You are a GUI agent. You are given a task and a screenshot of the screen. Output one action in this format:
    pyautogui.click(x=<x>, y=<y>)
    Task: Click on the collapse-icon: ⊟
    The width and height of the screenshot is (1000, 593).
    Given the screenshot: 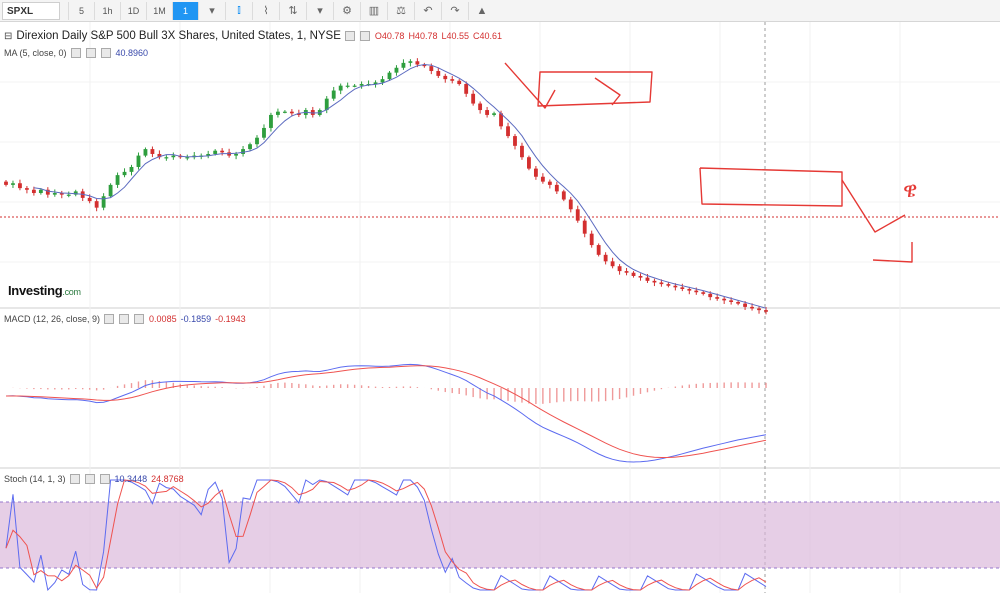 What is the action you would take?
    pyautogui.click(x=8, y=36)
    